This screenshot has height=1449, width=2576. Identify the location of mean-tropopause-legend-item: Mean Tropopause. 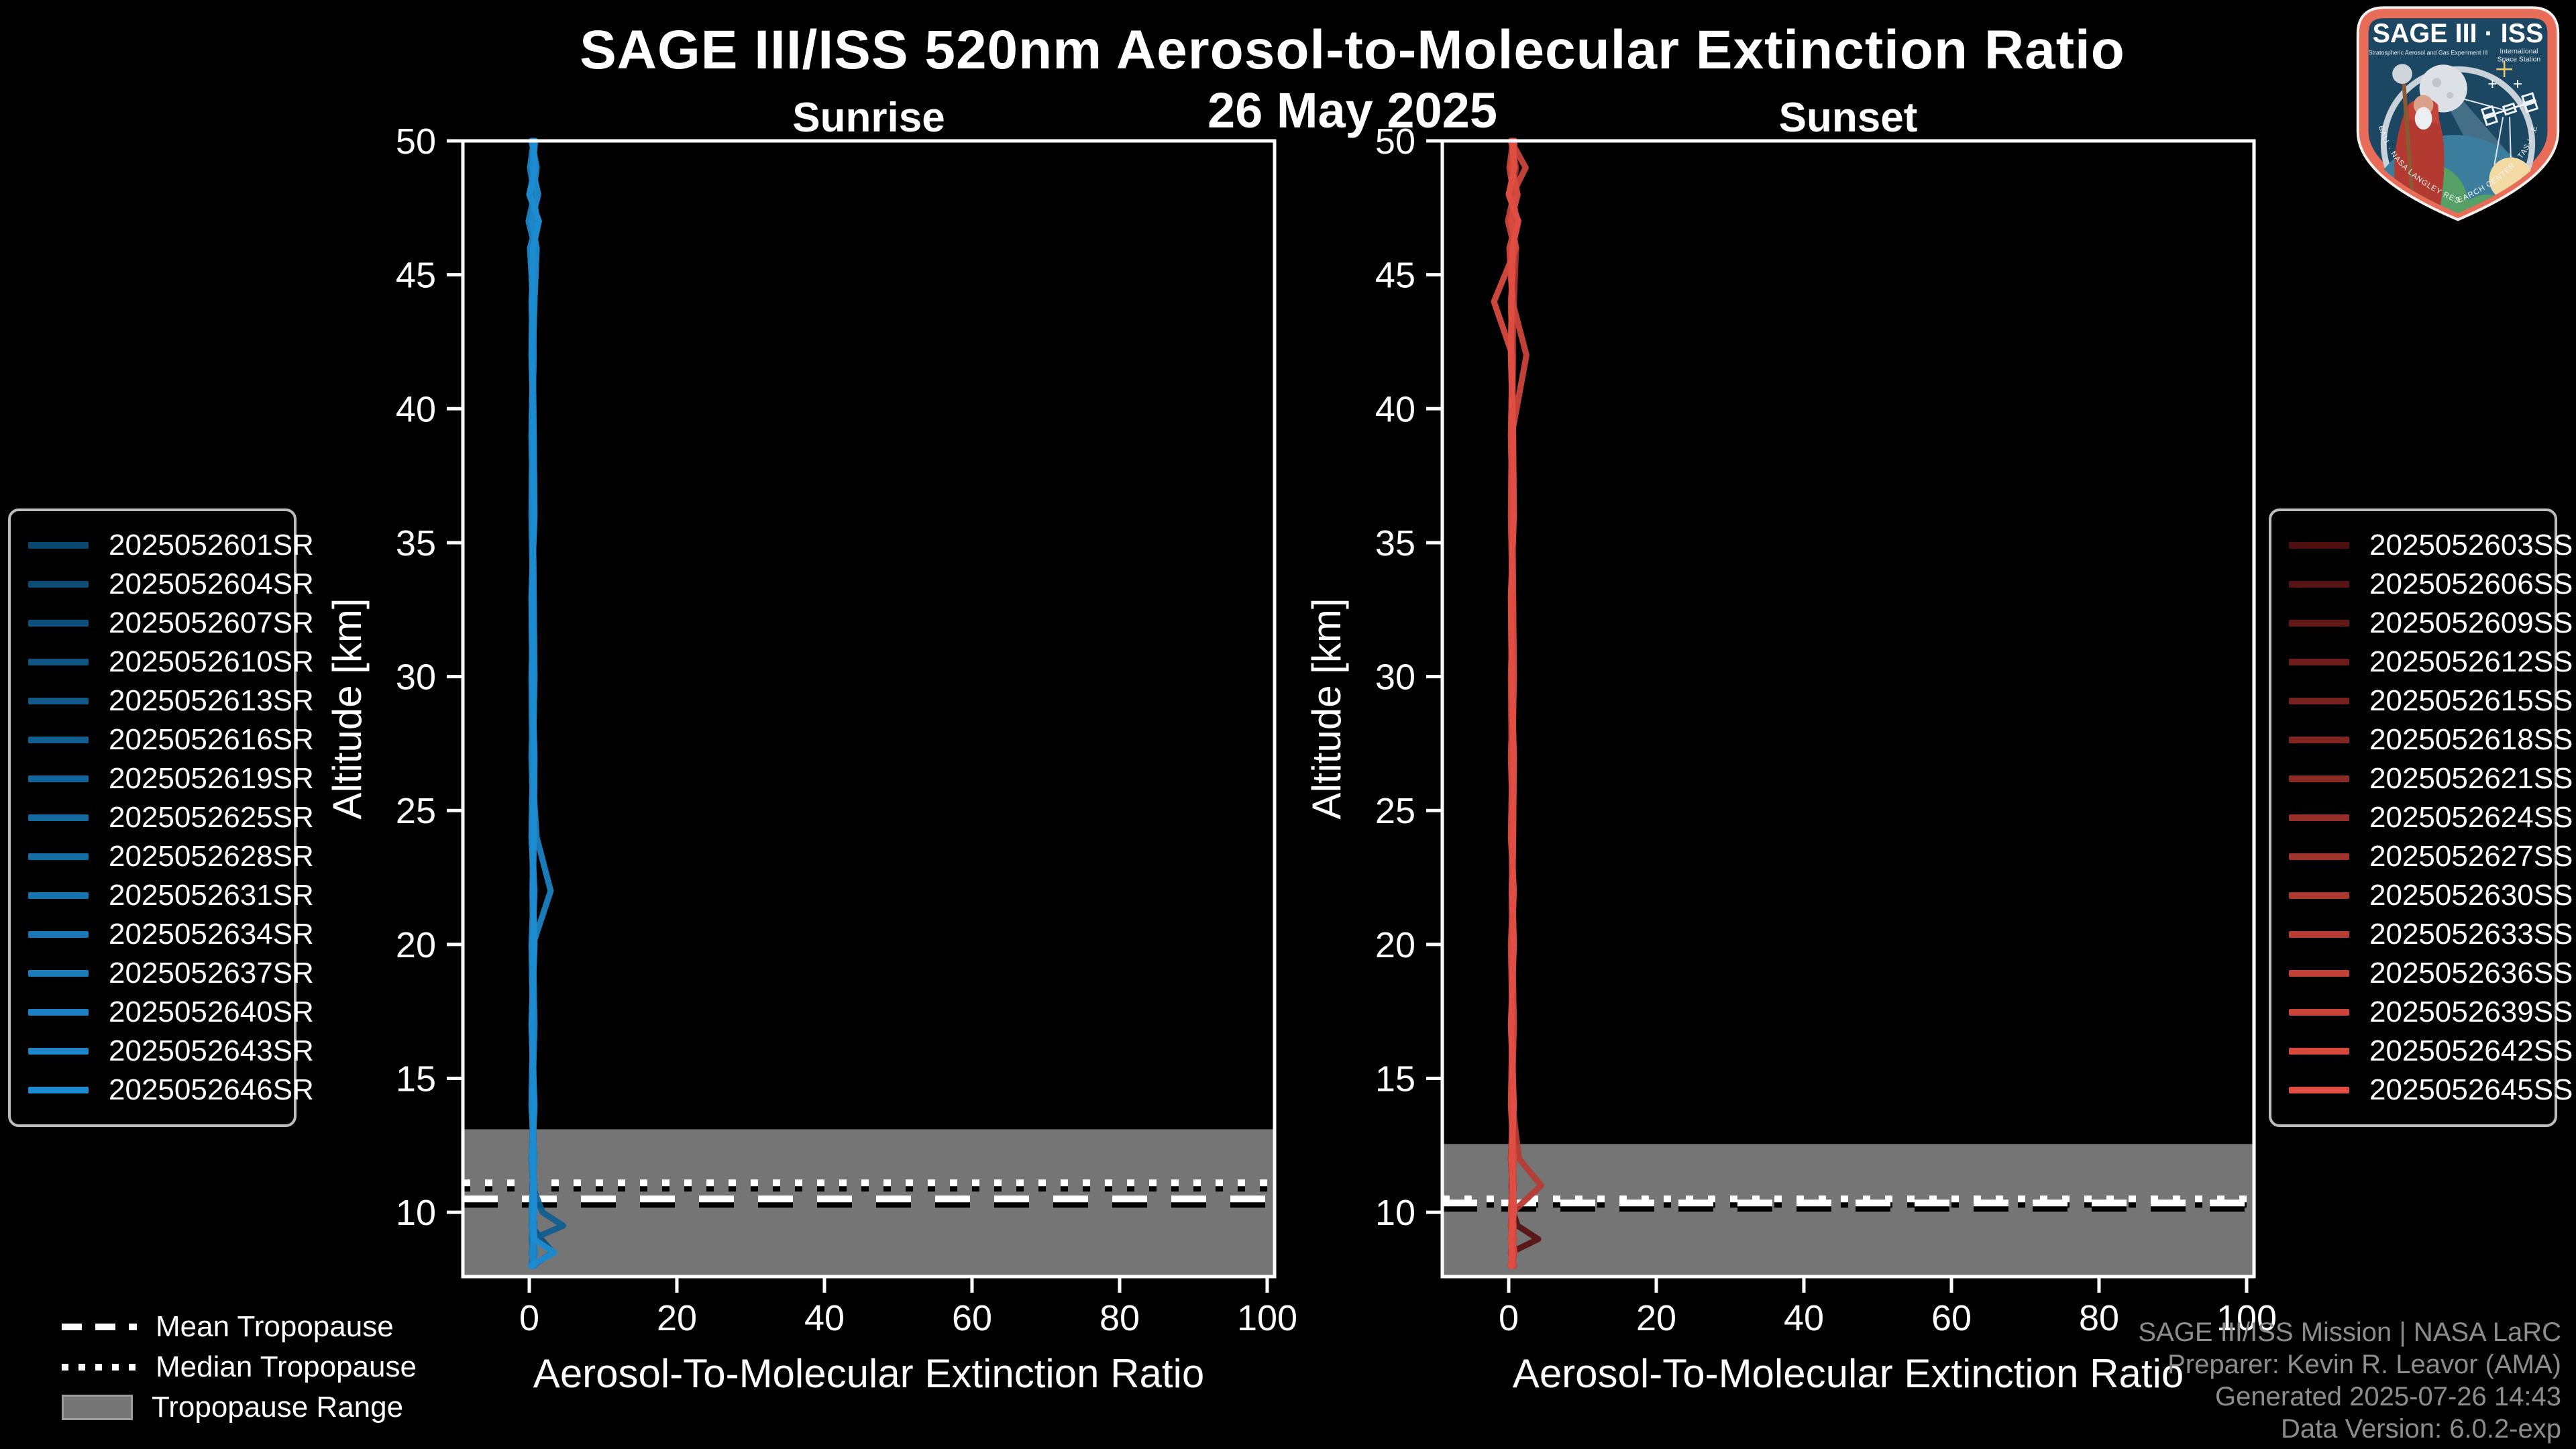
(239, 1327).